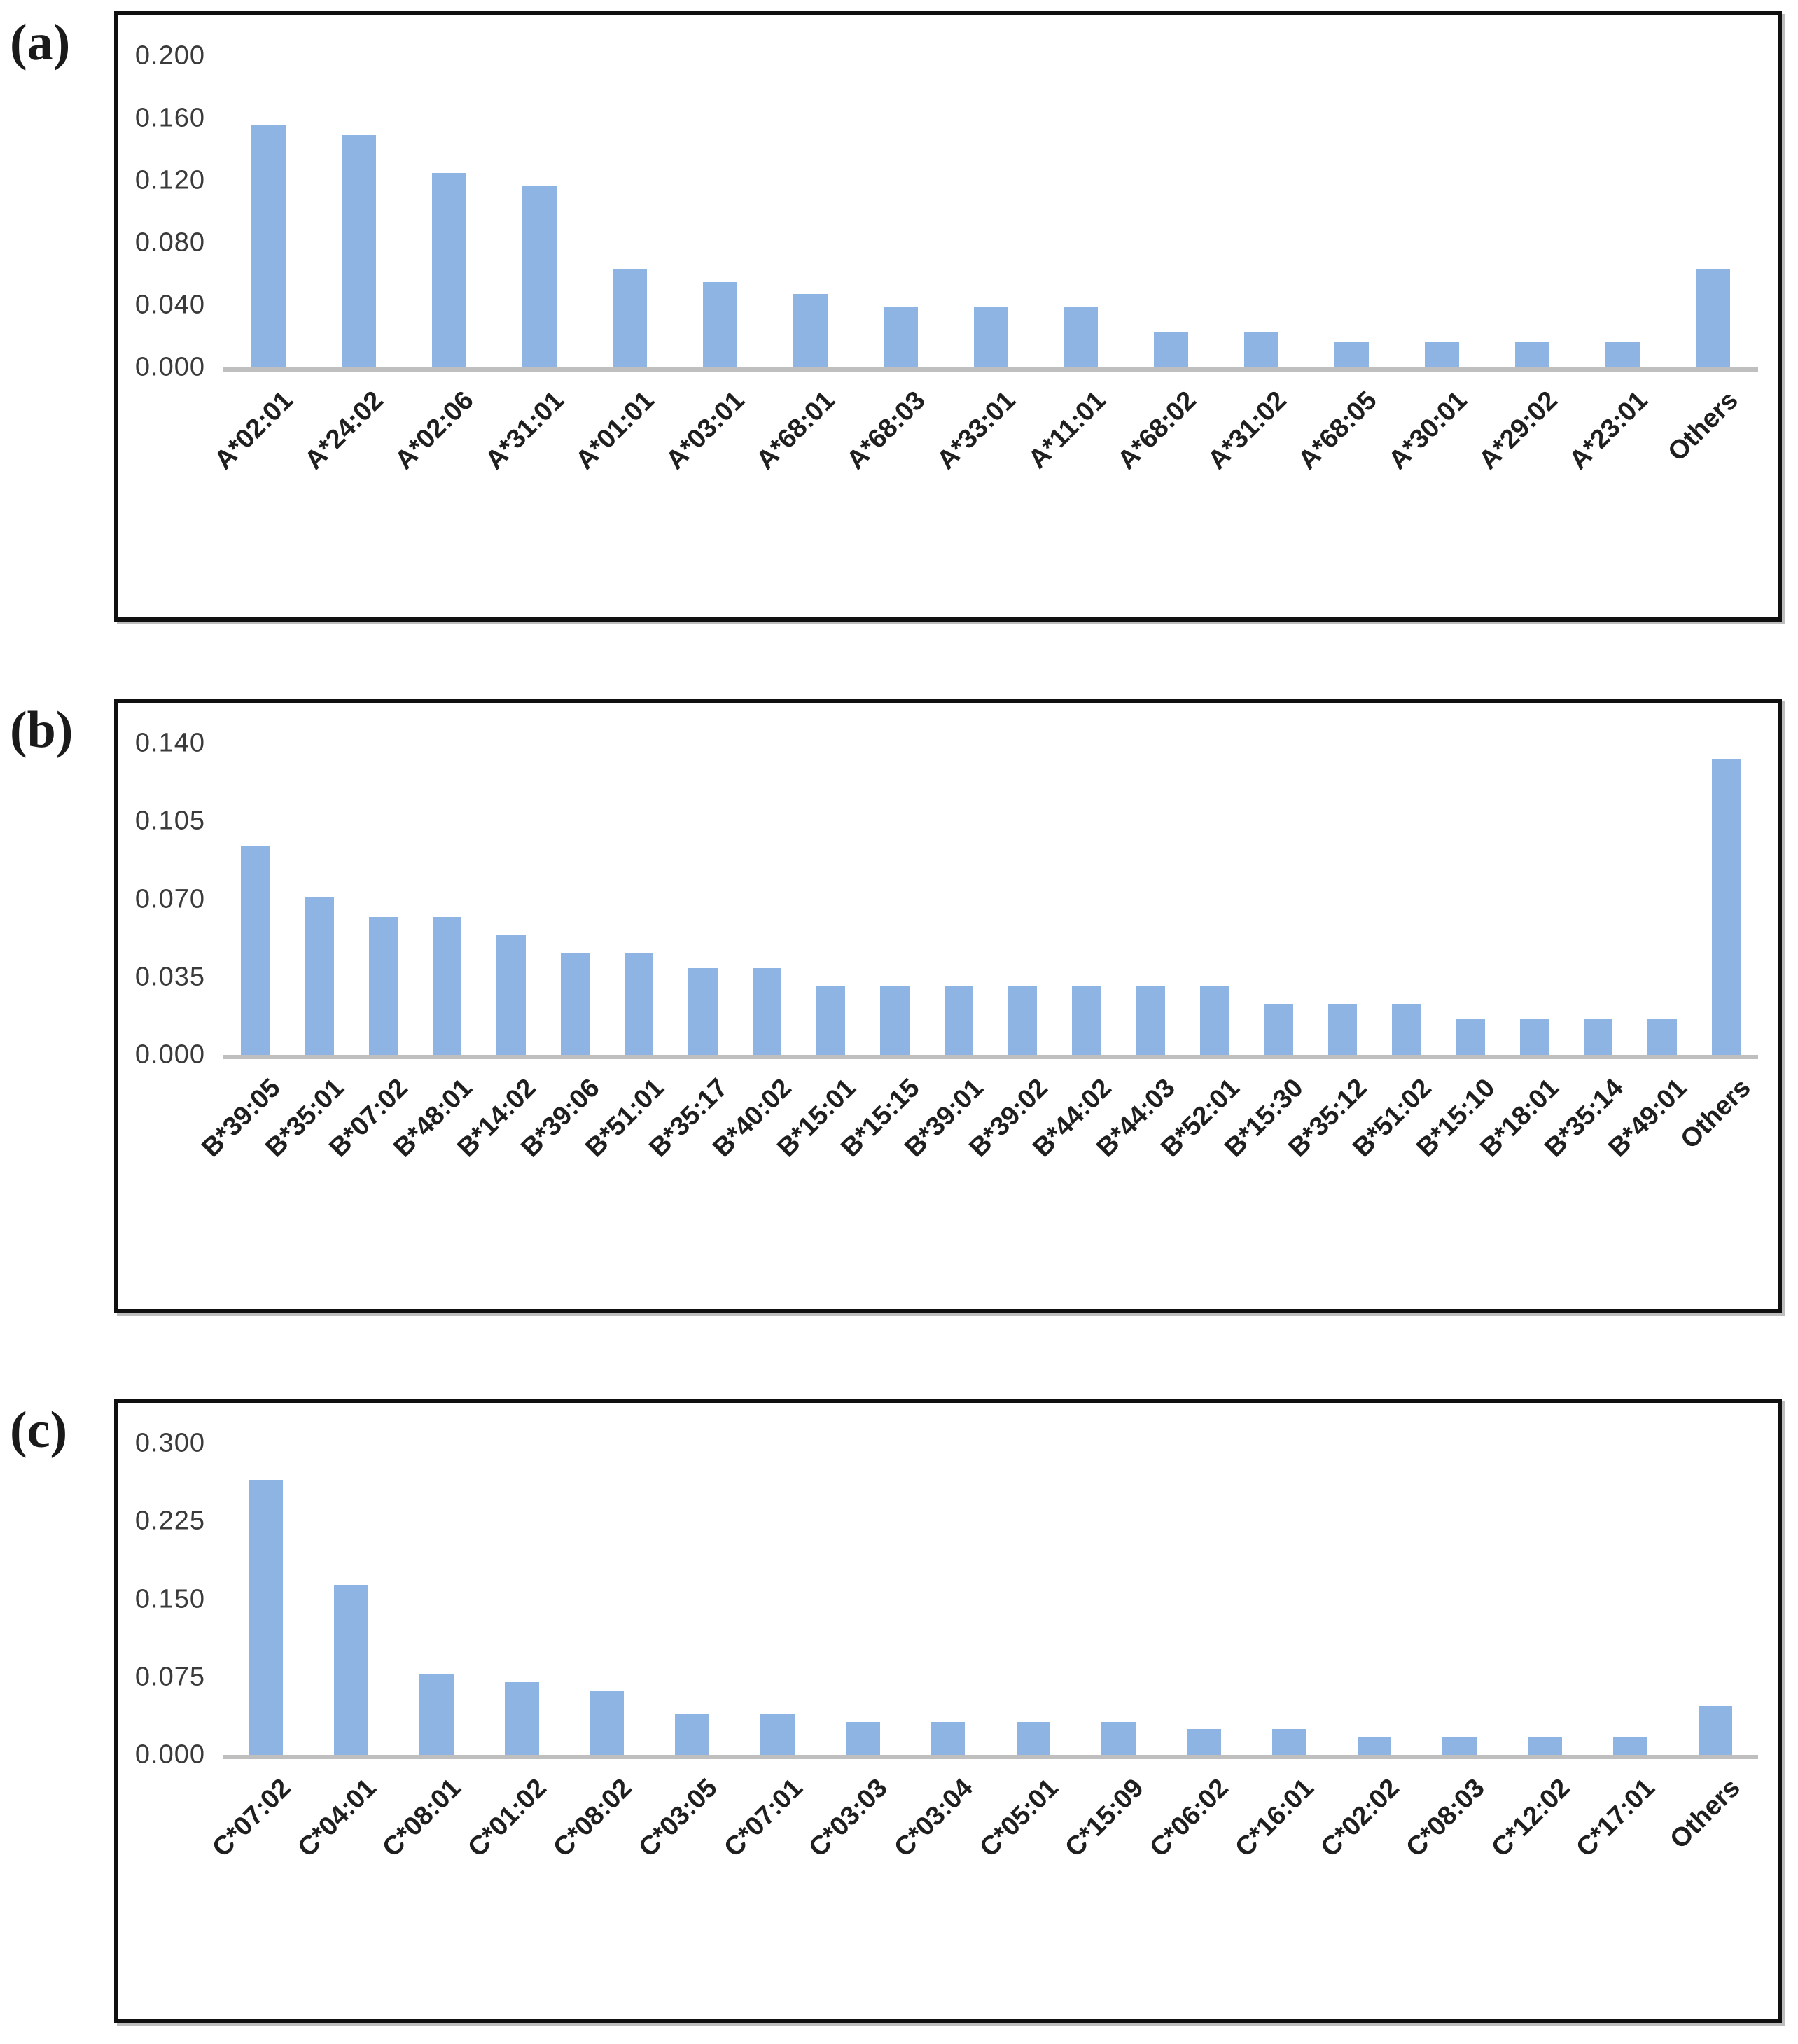  What do you see at coordinates (705, 431) in the screenshot?
I see `x-axis-label: A*03:01` at bounding box center [705, 431].